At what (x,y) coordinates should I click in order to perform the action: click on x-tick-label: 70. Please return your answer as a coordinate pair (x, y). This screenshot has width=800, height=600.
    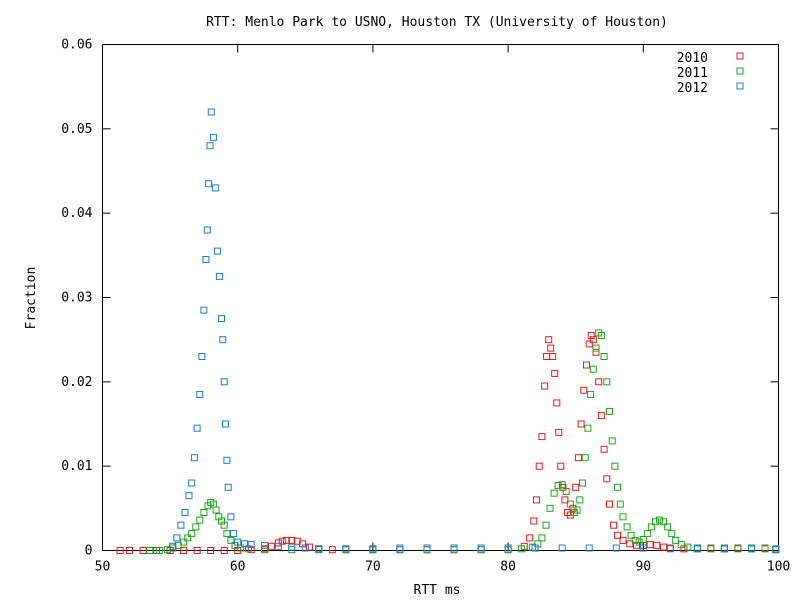
    Looking at the image, I should click on (373, 567).